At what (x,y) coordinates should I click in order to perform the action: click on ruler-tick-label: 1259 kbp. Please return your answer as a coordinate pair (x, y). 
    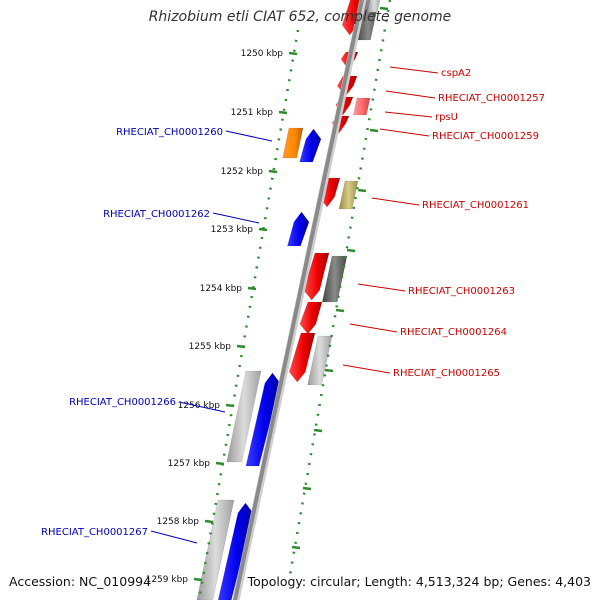
    Looking at the image, I should click on (167, 580).